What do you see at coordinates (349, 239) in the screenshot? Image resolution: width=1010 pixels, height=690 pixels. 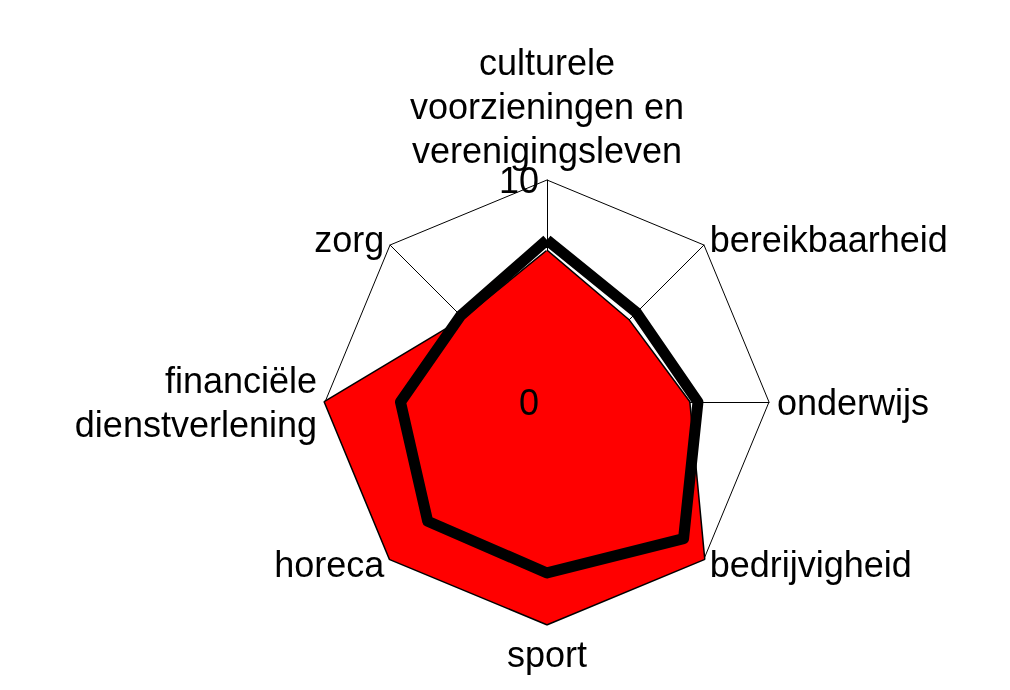 I see `spoke-label: zorg` at bounding box center [349, 239].